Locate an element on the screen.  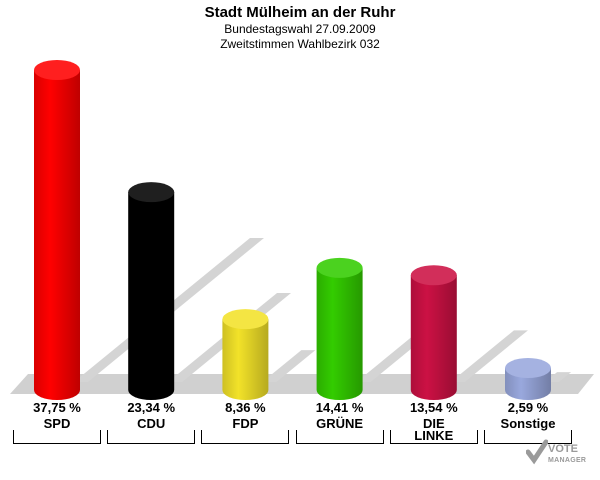
category-label: Sonstige is located at coordinates (528, 423).